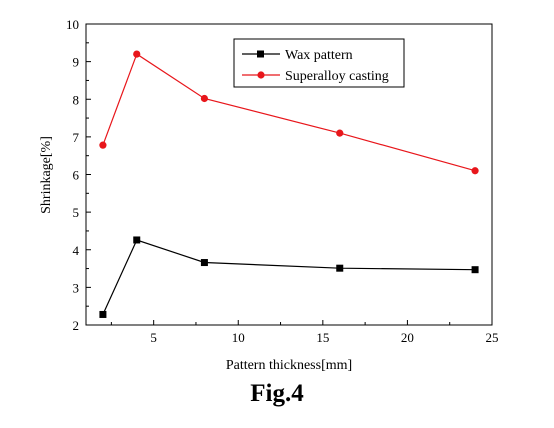  What do you see at coordinates (46, 175) in the screenshot?
I see `y-axis-label: Shrinkage[%]` at bounding box center [46, 175].